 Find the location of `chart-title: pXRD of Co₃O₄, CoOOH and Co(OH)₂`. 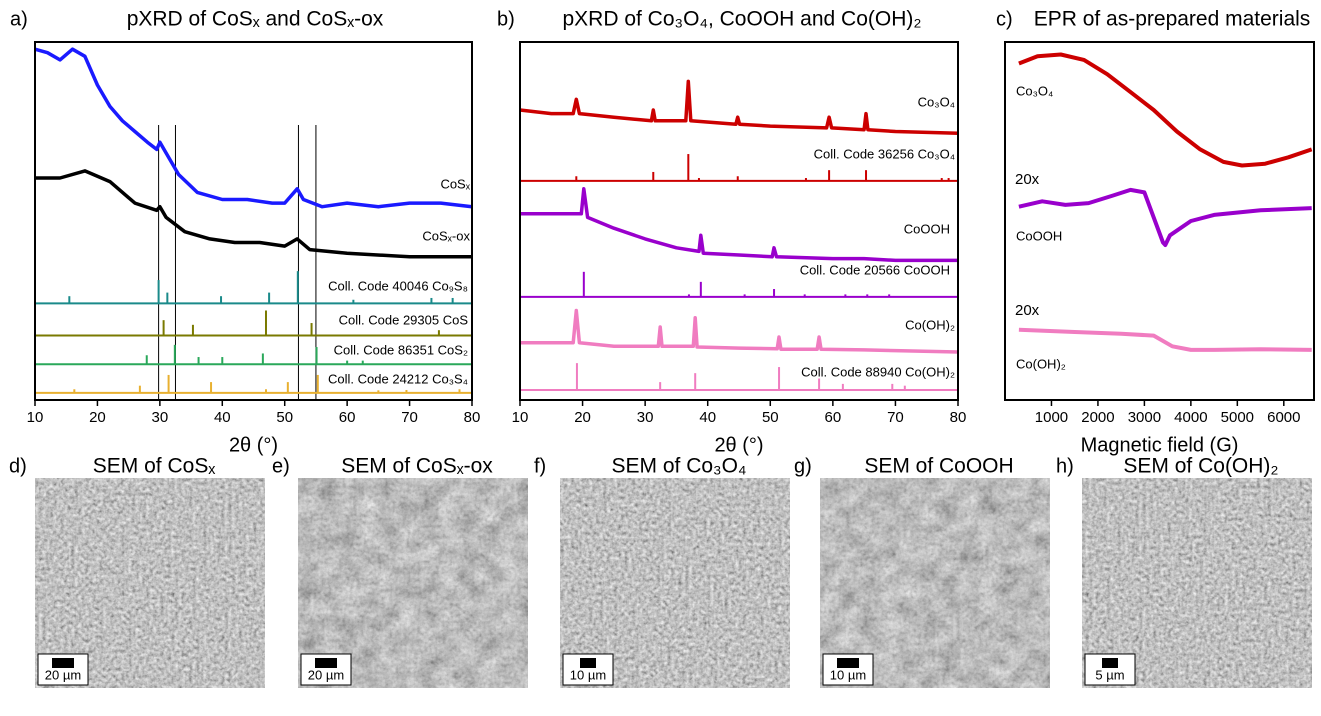

chart-title: pXRD of Co₃O₄, CoOOH and Co(OH)₂ is located at coordinates (741, 19).